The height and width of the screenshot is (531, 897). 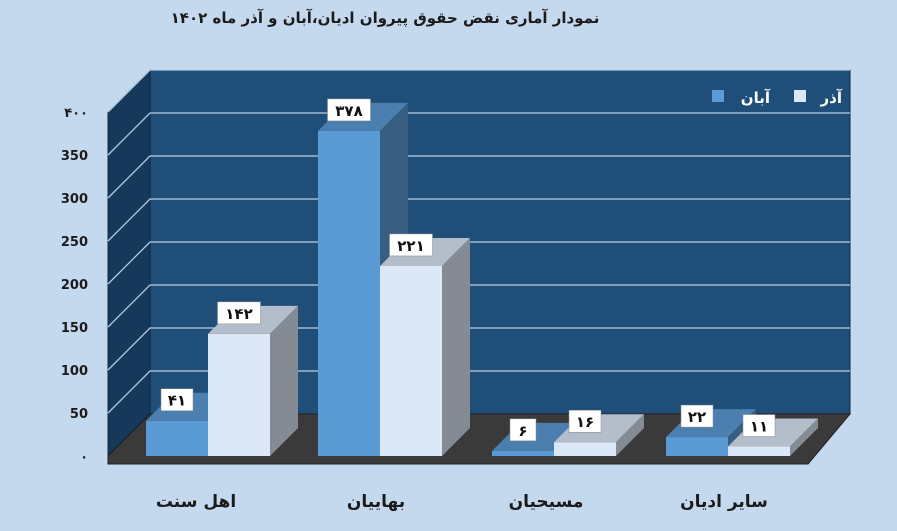 I want to click on data-label: ۲۲, so click(x=697, y=417).